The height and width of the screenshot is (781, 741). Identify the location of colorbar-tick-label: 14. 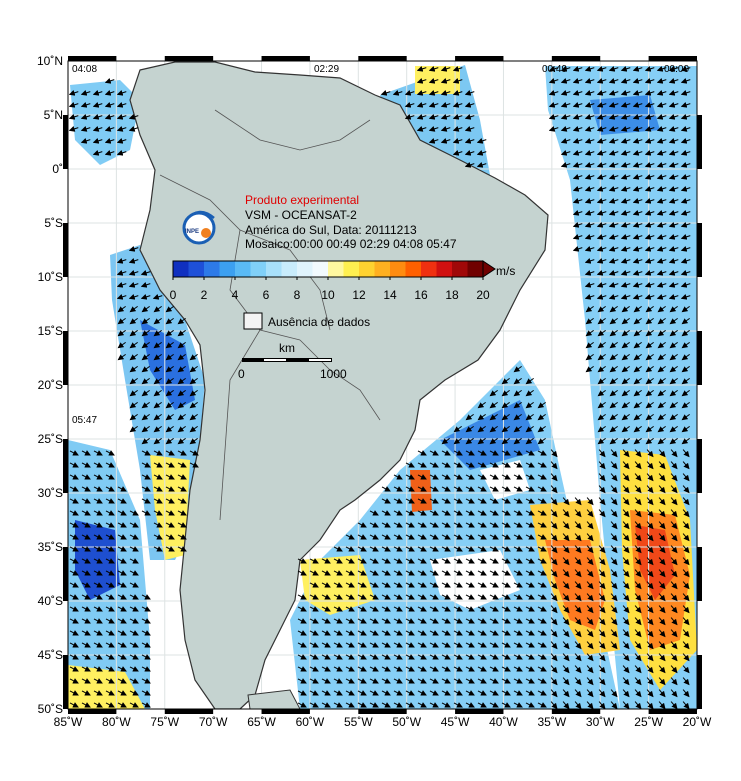
(390, 295).